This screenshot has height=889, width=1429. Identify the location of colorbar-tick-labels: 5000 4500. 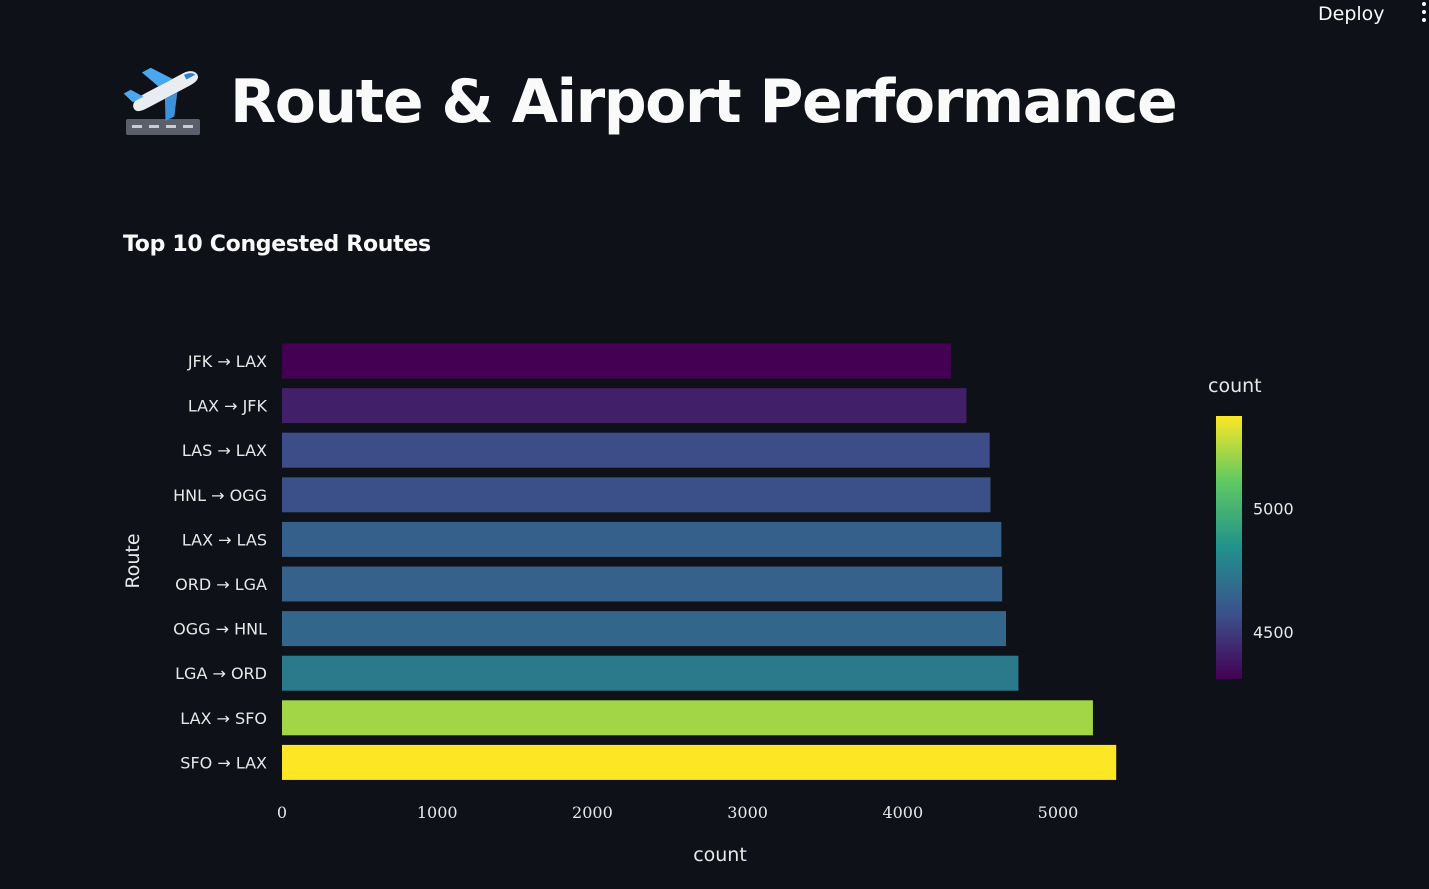
(1273, 571).